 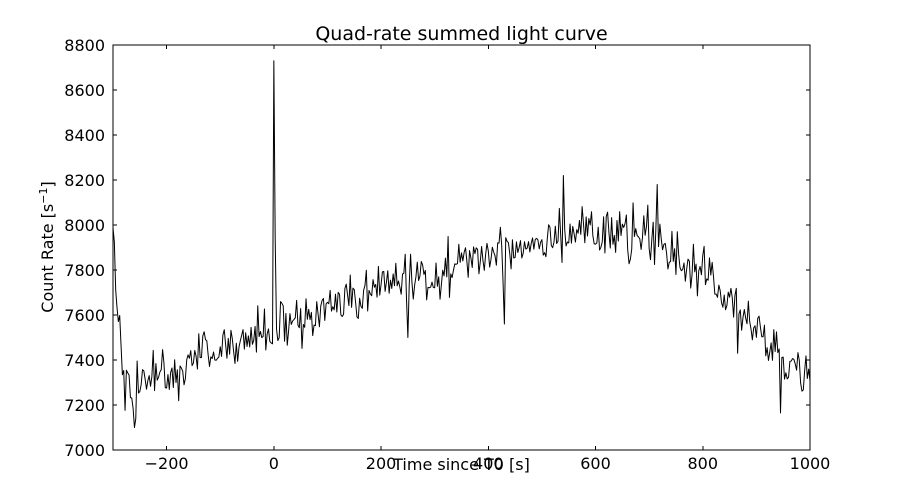 What do you see at coordinates (84, 315) in the screenshot?
I see `y-tick-label: 7600` at bounding box center [84, 315].